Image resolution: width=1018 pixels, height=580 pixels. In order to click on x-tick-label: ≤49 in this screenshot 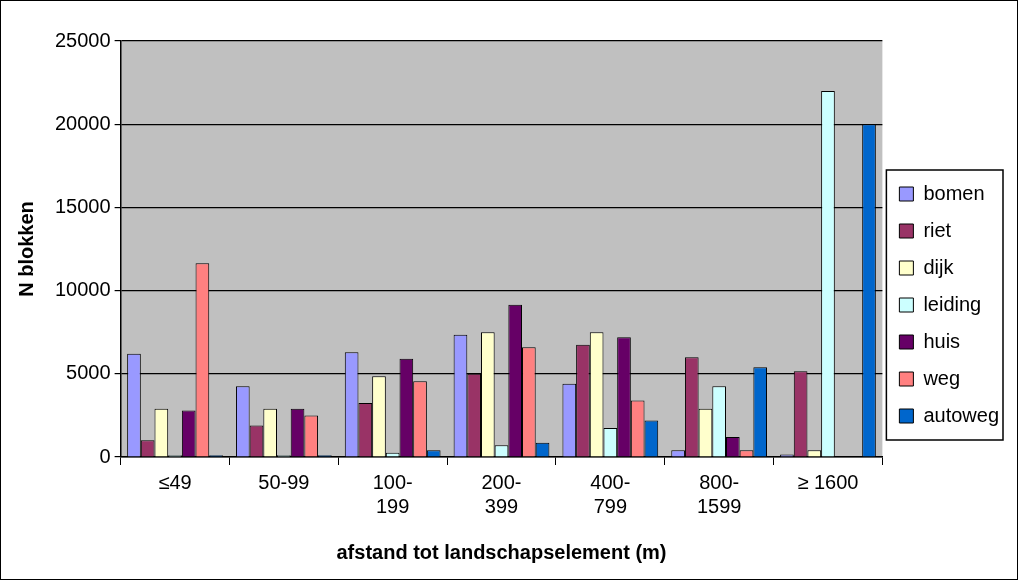, I will do `click(175, 481)`.